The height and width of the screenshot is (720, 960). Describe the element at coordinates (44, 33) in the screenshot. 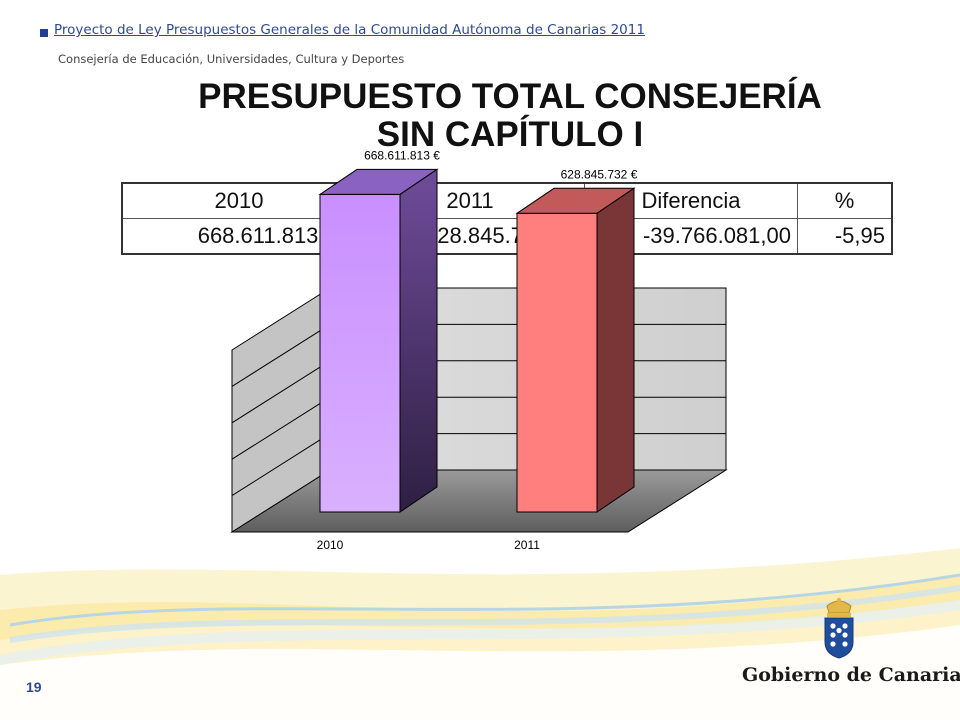

I see `bullet-icon` at that location.